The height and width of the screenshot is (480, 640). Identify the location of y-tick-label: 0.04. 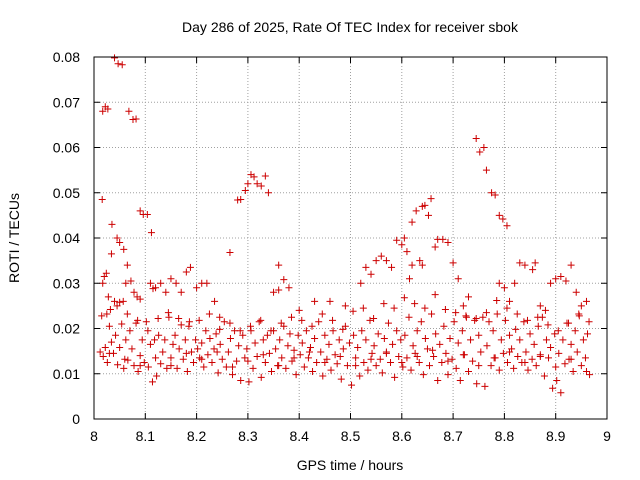
(66, 238).